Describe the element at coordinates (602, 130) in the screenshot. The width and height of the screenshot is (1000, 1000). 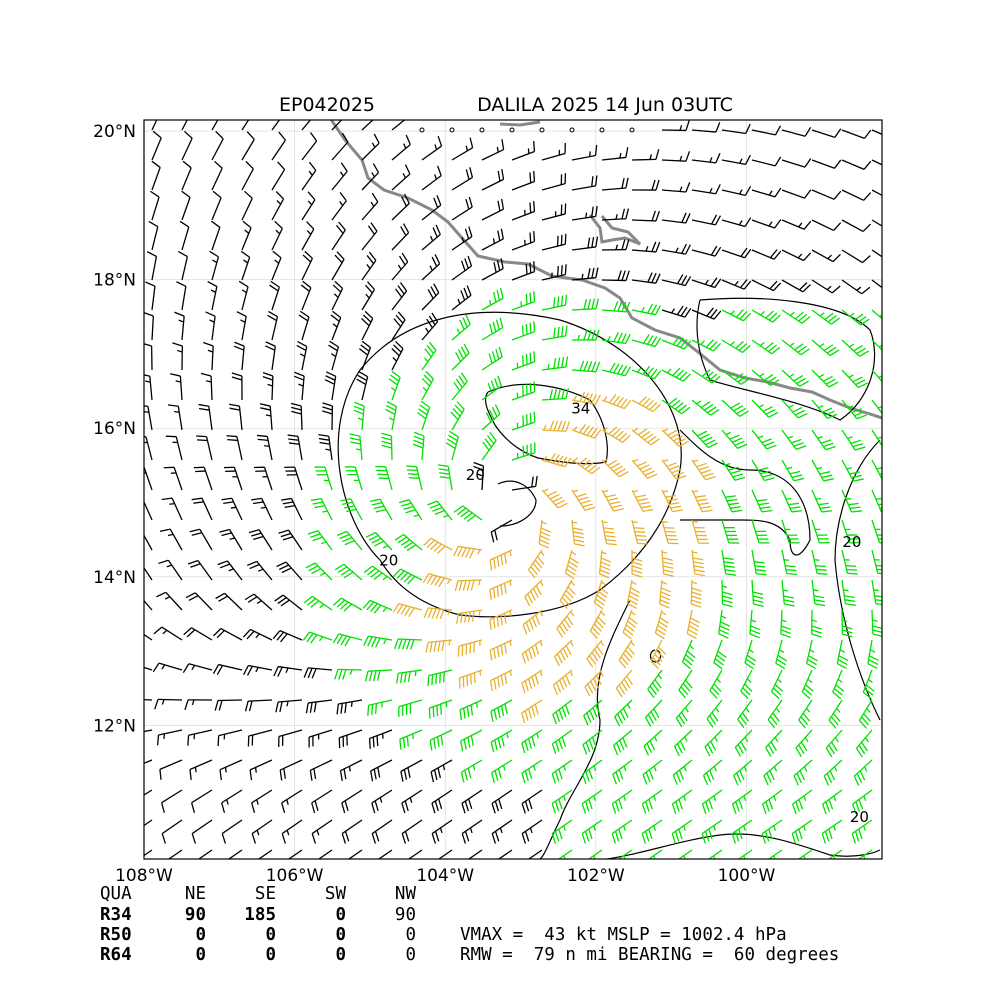
I see `calm-marker` at that location.